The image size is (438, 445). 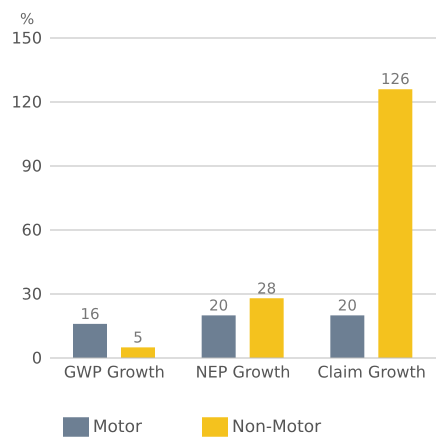 I want to click on y-tick-label: 30, so click(x=32, y=294).